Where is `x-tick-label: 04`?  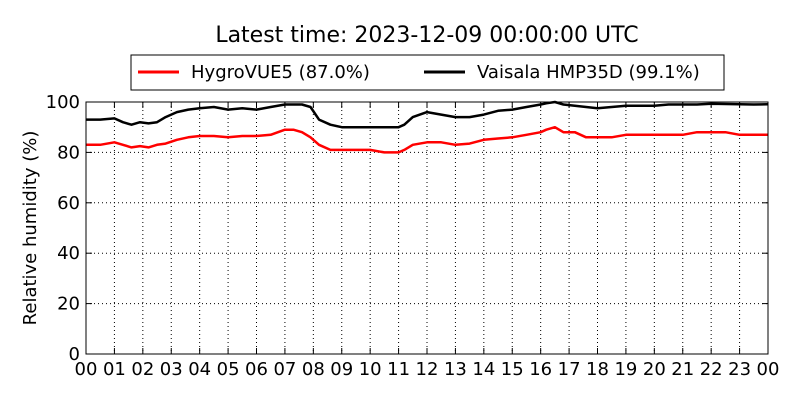 x-tick-label: 04 is located at coordinates (199, 369).